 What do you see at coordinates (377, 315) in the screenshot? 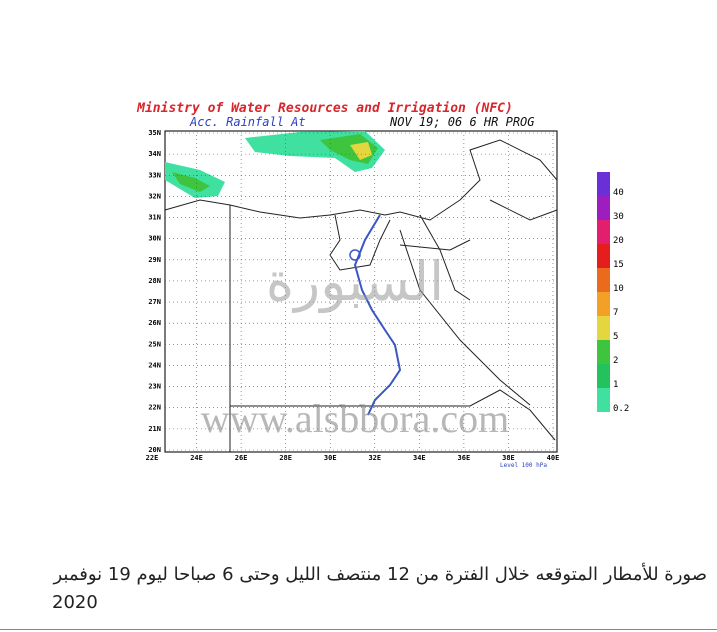
I see `nile` at bounding box center [377, 315].